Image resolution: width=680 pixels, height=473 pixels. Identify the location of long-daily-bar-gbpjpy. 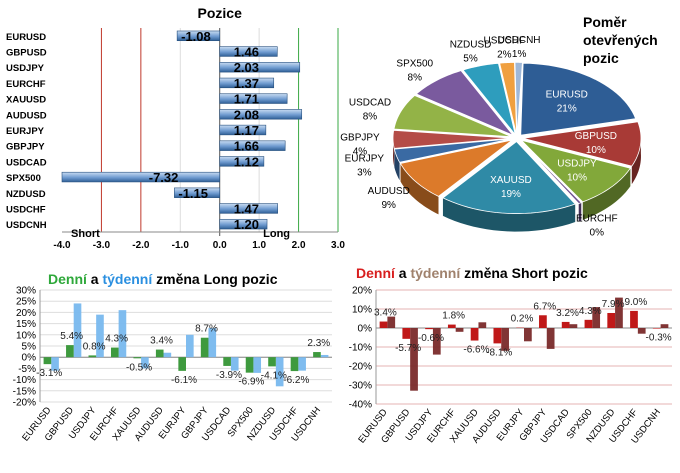
(205, 347).